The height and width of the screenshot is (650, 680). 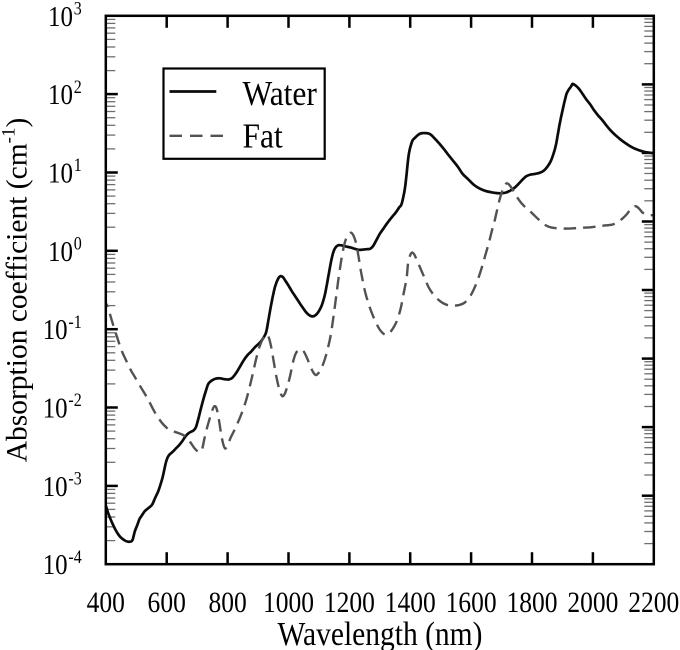 I want to click on svg-text: 1600, so click(x=471, y=601).